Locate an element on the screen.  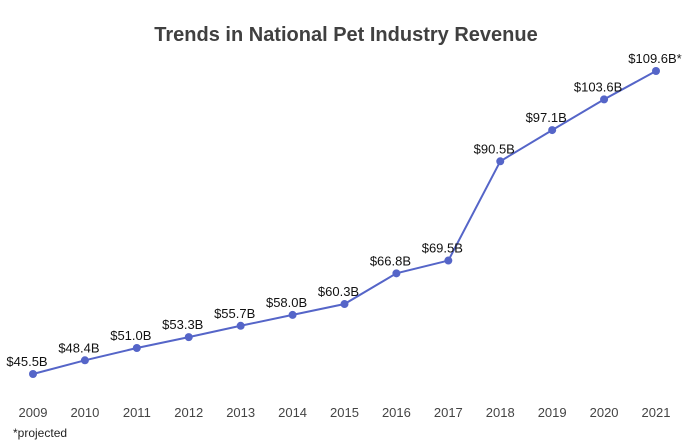
data-label: $103.6B is located at coordinates (598, 86).